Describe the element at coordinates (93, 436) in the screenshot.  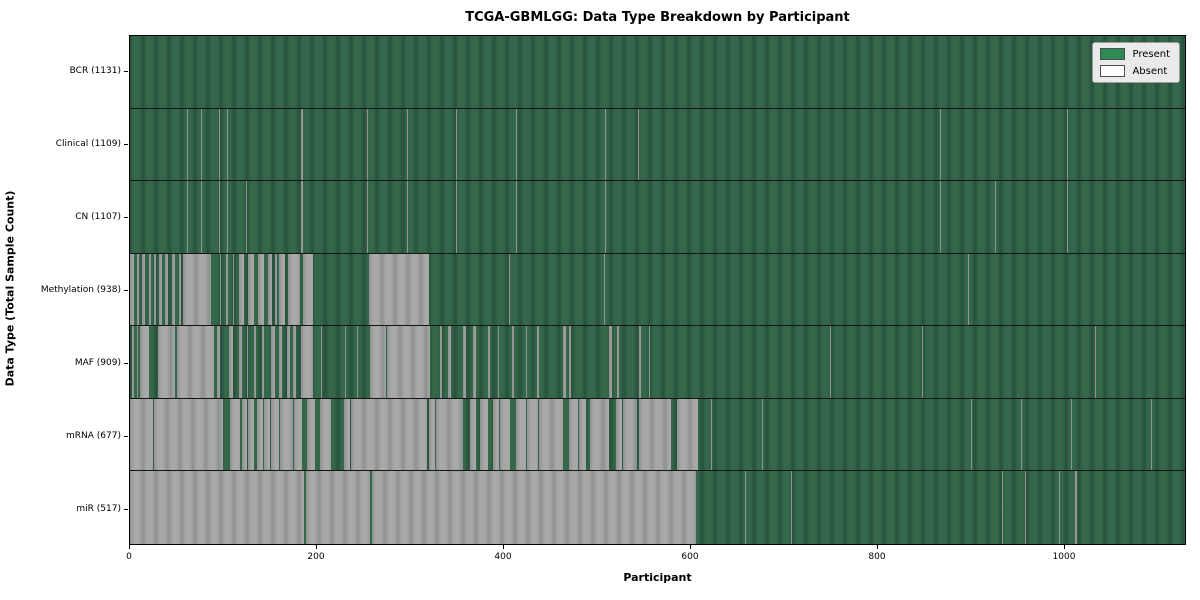
I see `y-tick-label-mRNA: mRNA (677)` at that location.